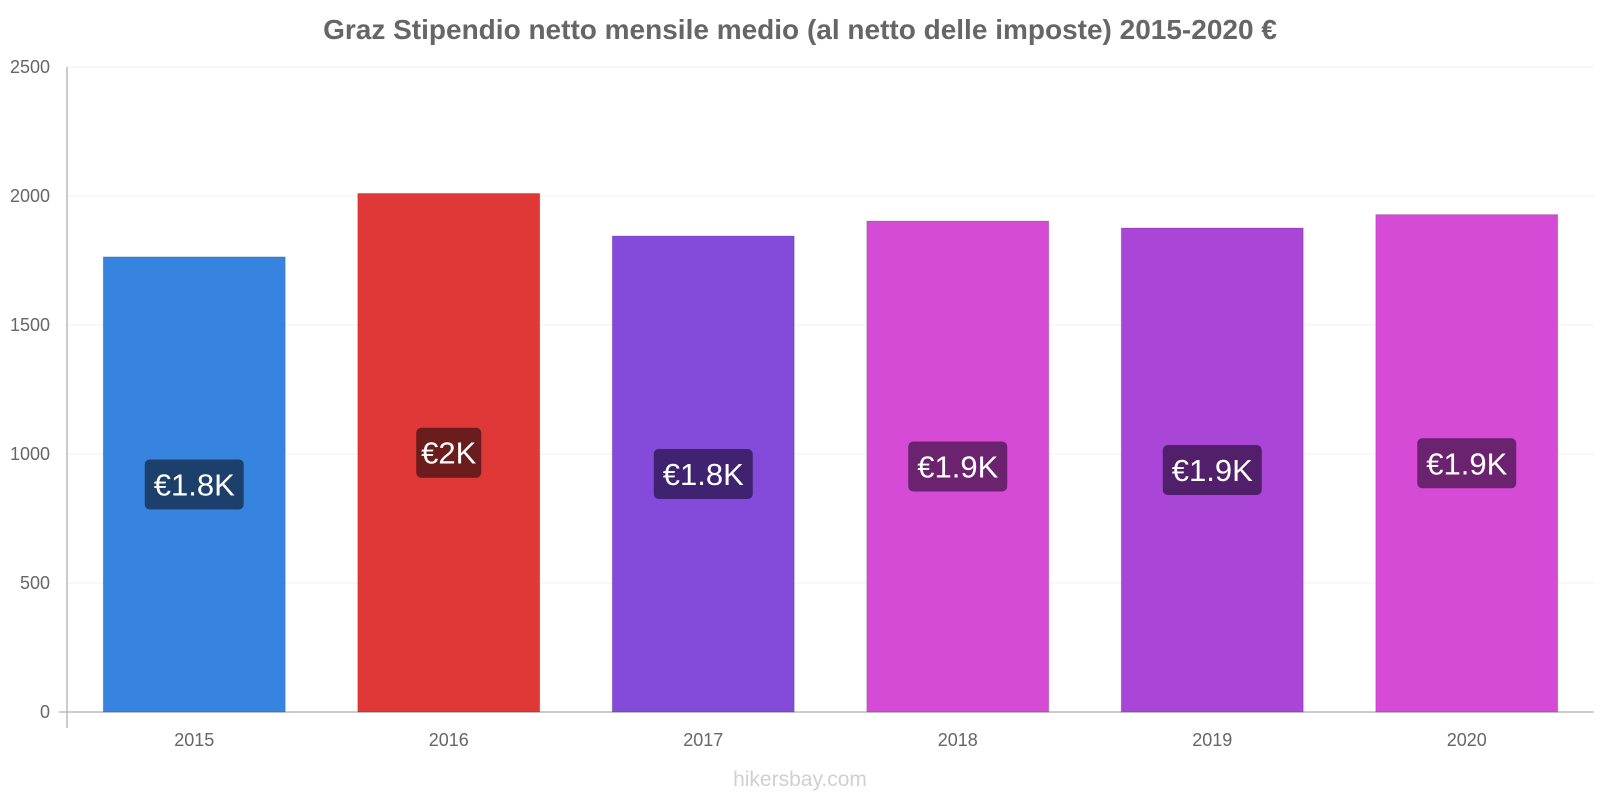 The height and width of the screenshot is (800, 1600). I want to click on x-tick-label: 2017, so click(703, 740).